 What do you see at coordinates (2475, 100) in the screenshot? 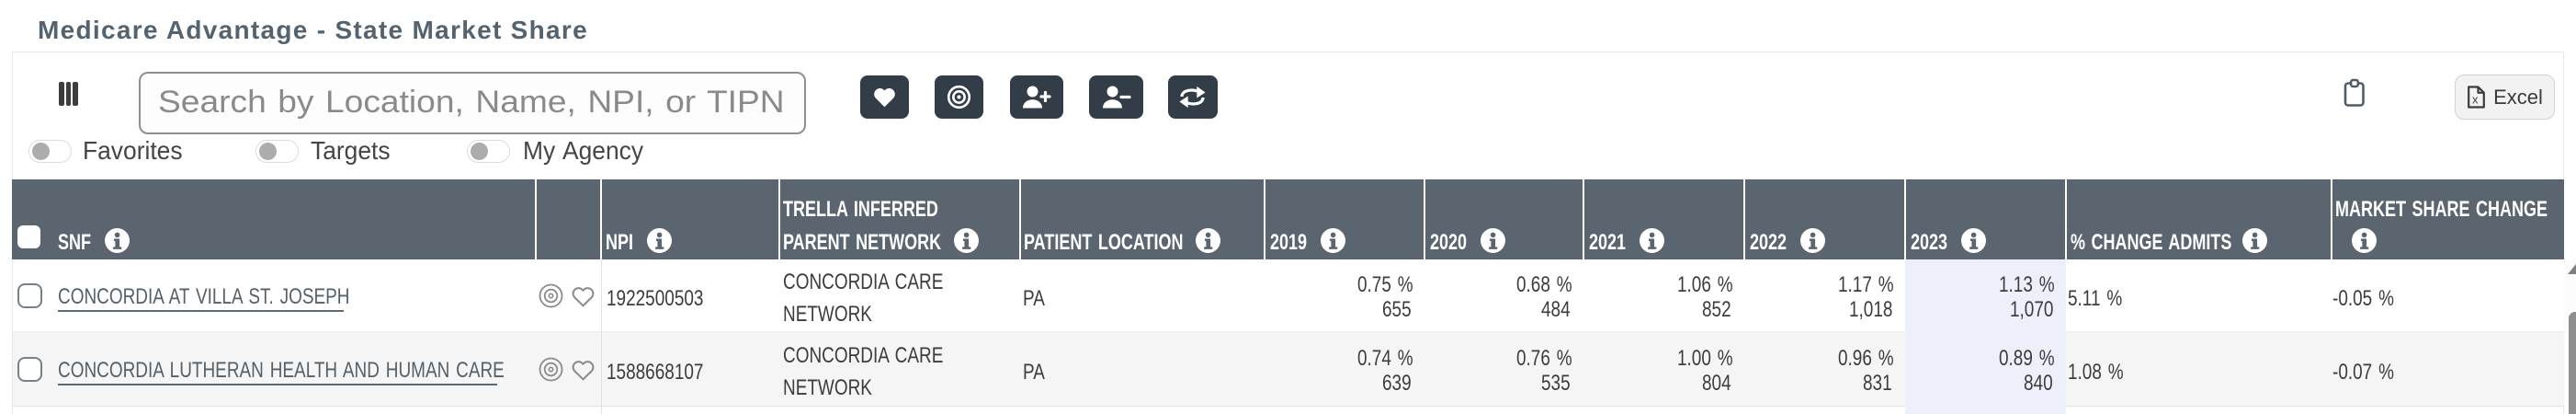
I see `svg-text: x` at bounding box center [2475, 100].